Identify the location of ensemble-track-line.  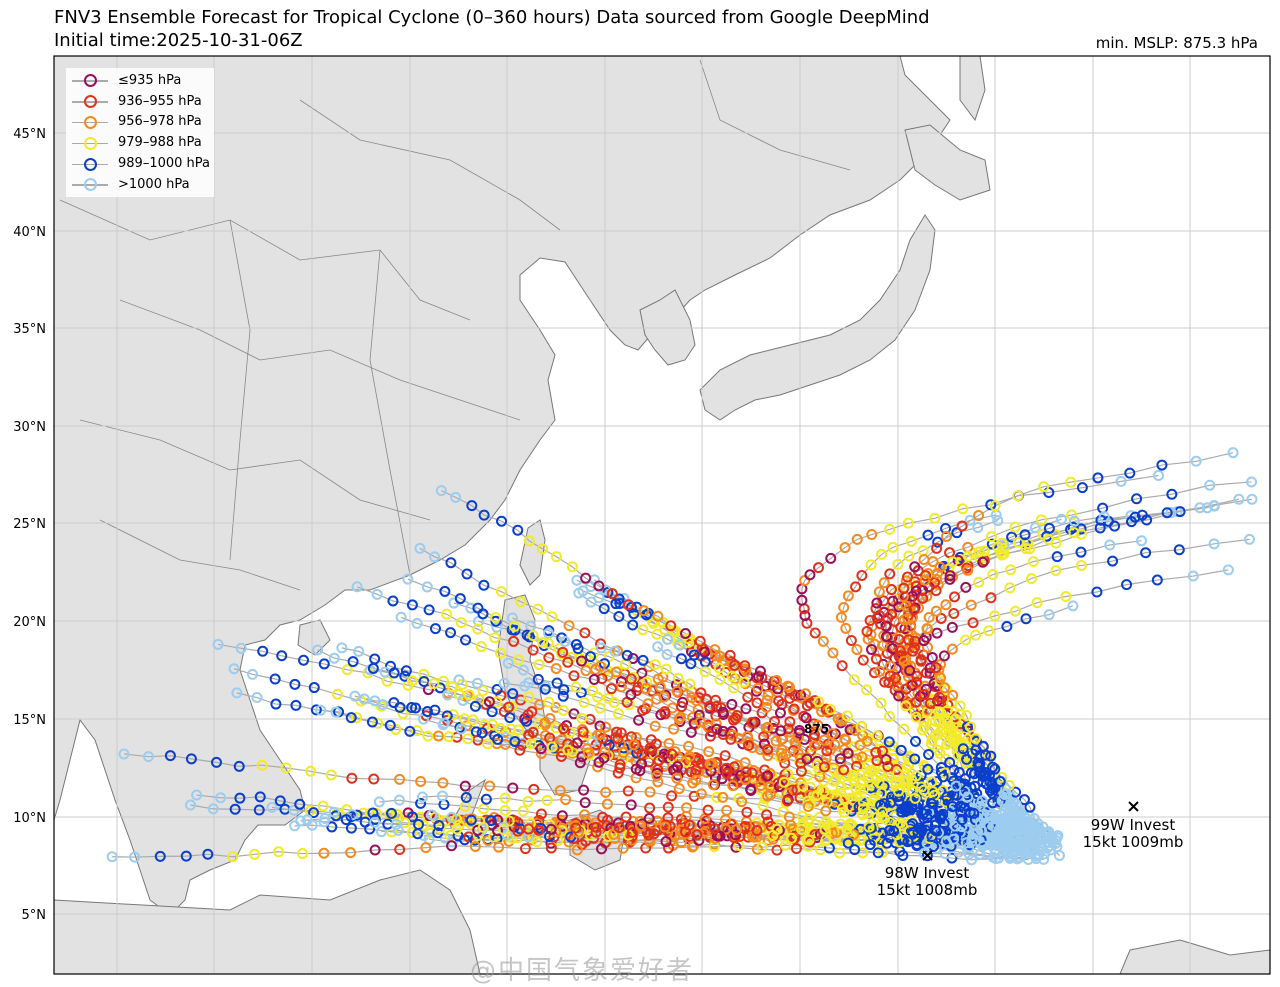
(565, 851).